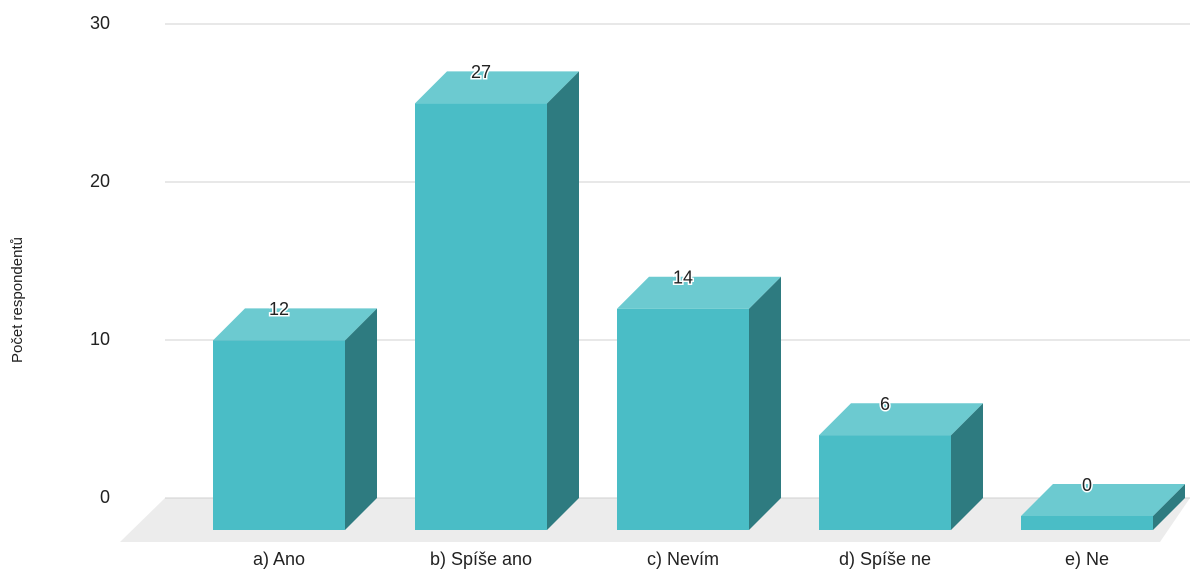  Describe the element at coordinates (17, 300) in the screenshot. I see `y-axis-label: Počet respondentů` at that location.